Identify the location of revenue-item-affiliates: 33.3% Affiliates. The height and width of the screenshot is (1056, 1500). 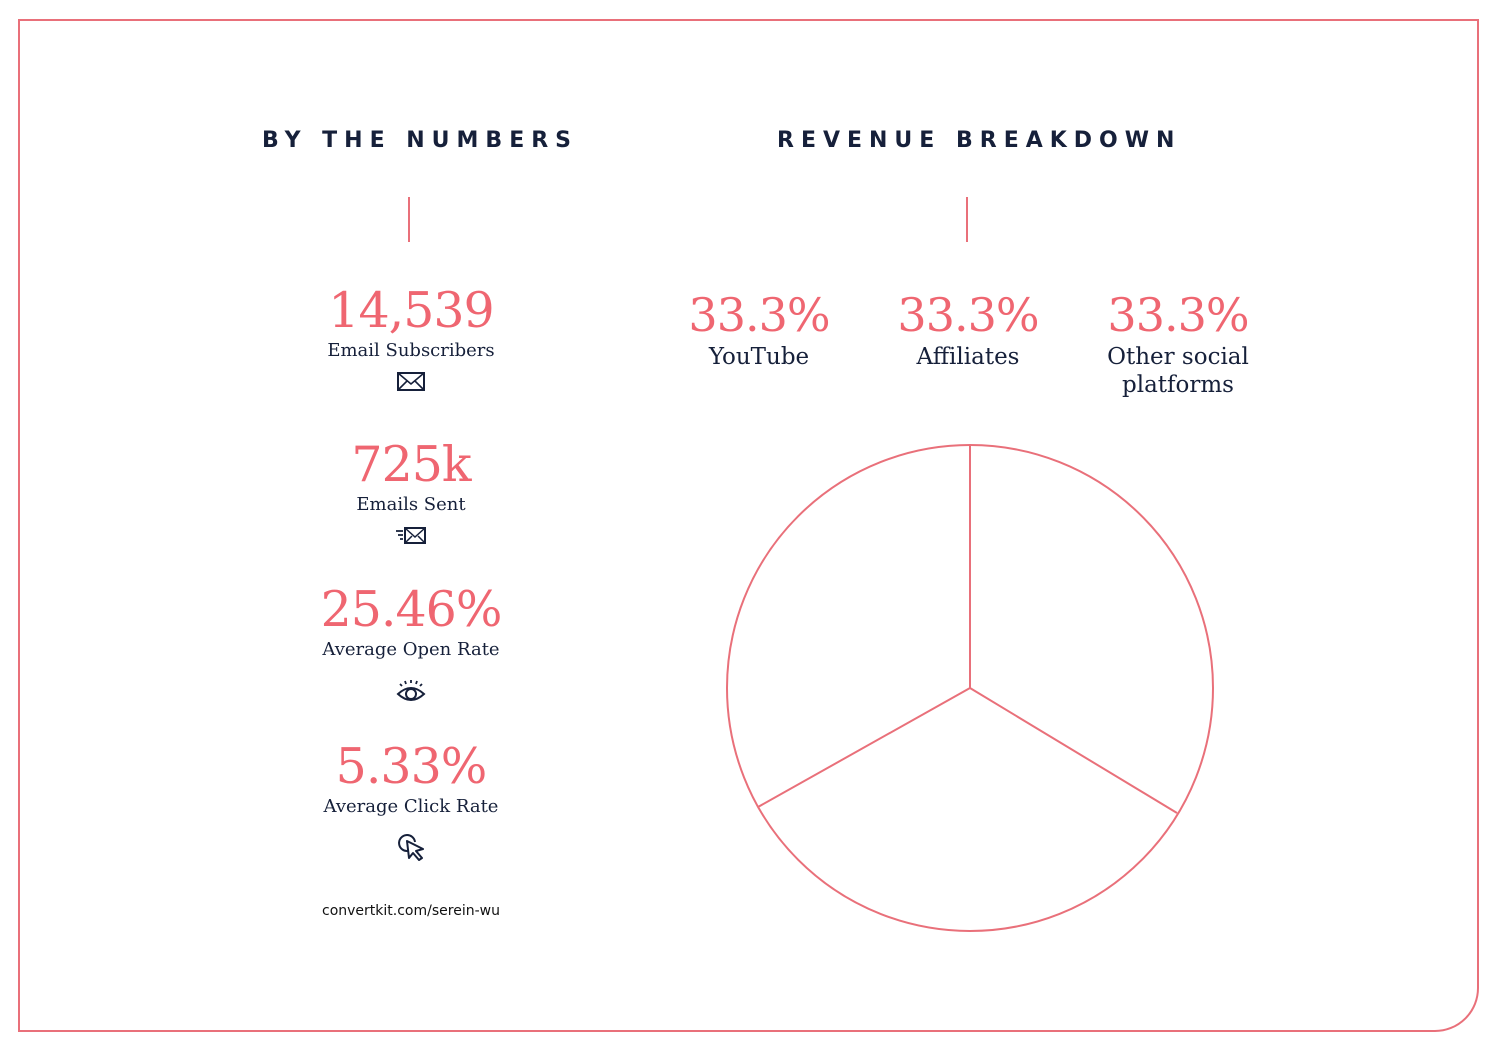
(968, 332).